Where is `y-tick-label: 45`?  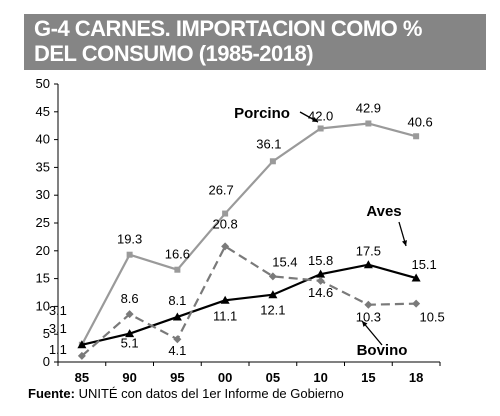
y-tick-label: 45 is located at coordinates (43, 111).